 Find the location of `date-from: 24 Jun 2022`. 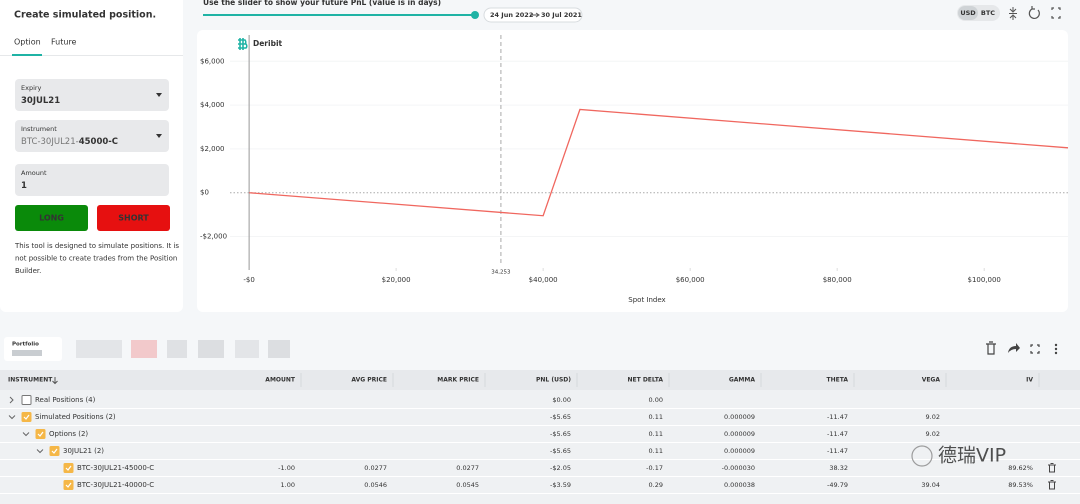

date-from: 24 Jun 2022 is located at coordinates (511, 15).